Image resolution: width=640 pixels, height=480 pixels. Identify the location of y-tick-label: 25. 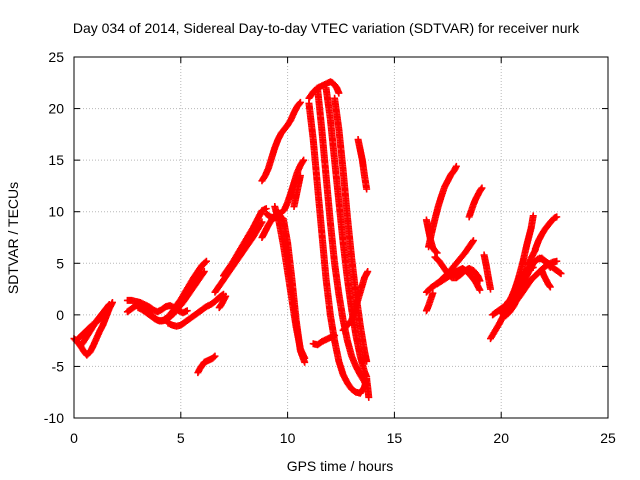
(56, 57).